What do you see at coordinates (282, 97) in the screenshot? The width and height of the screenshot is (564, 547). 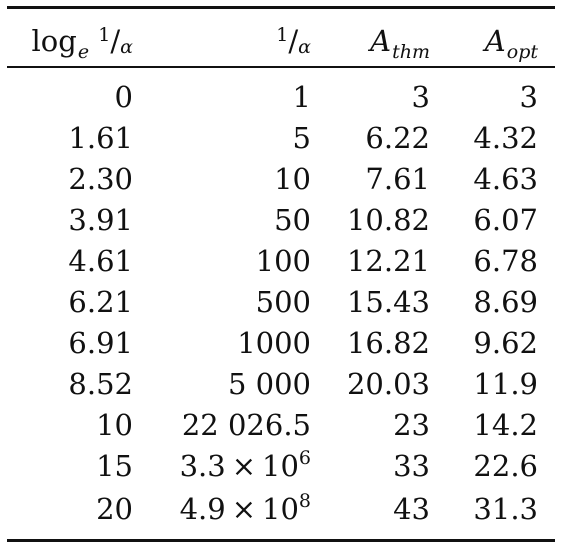 I see `table-row: 0 1 3 3` at bounding box center [282, 97].